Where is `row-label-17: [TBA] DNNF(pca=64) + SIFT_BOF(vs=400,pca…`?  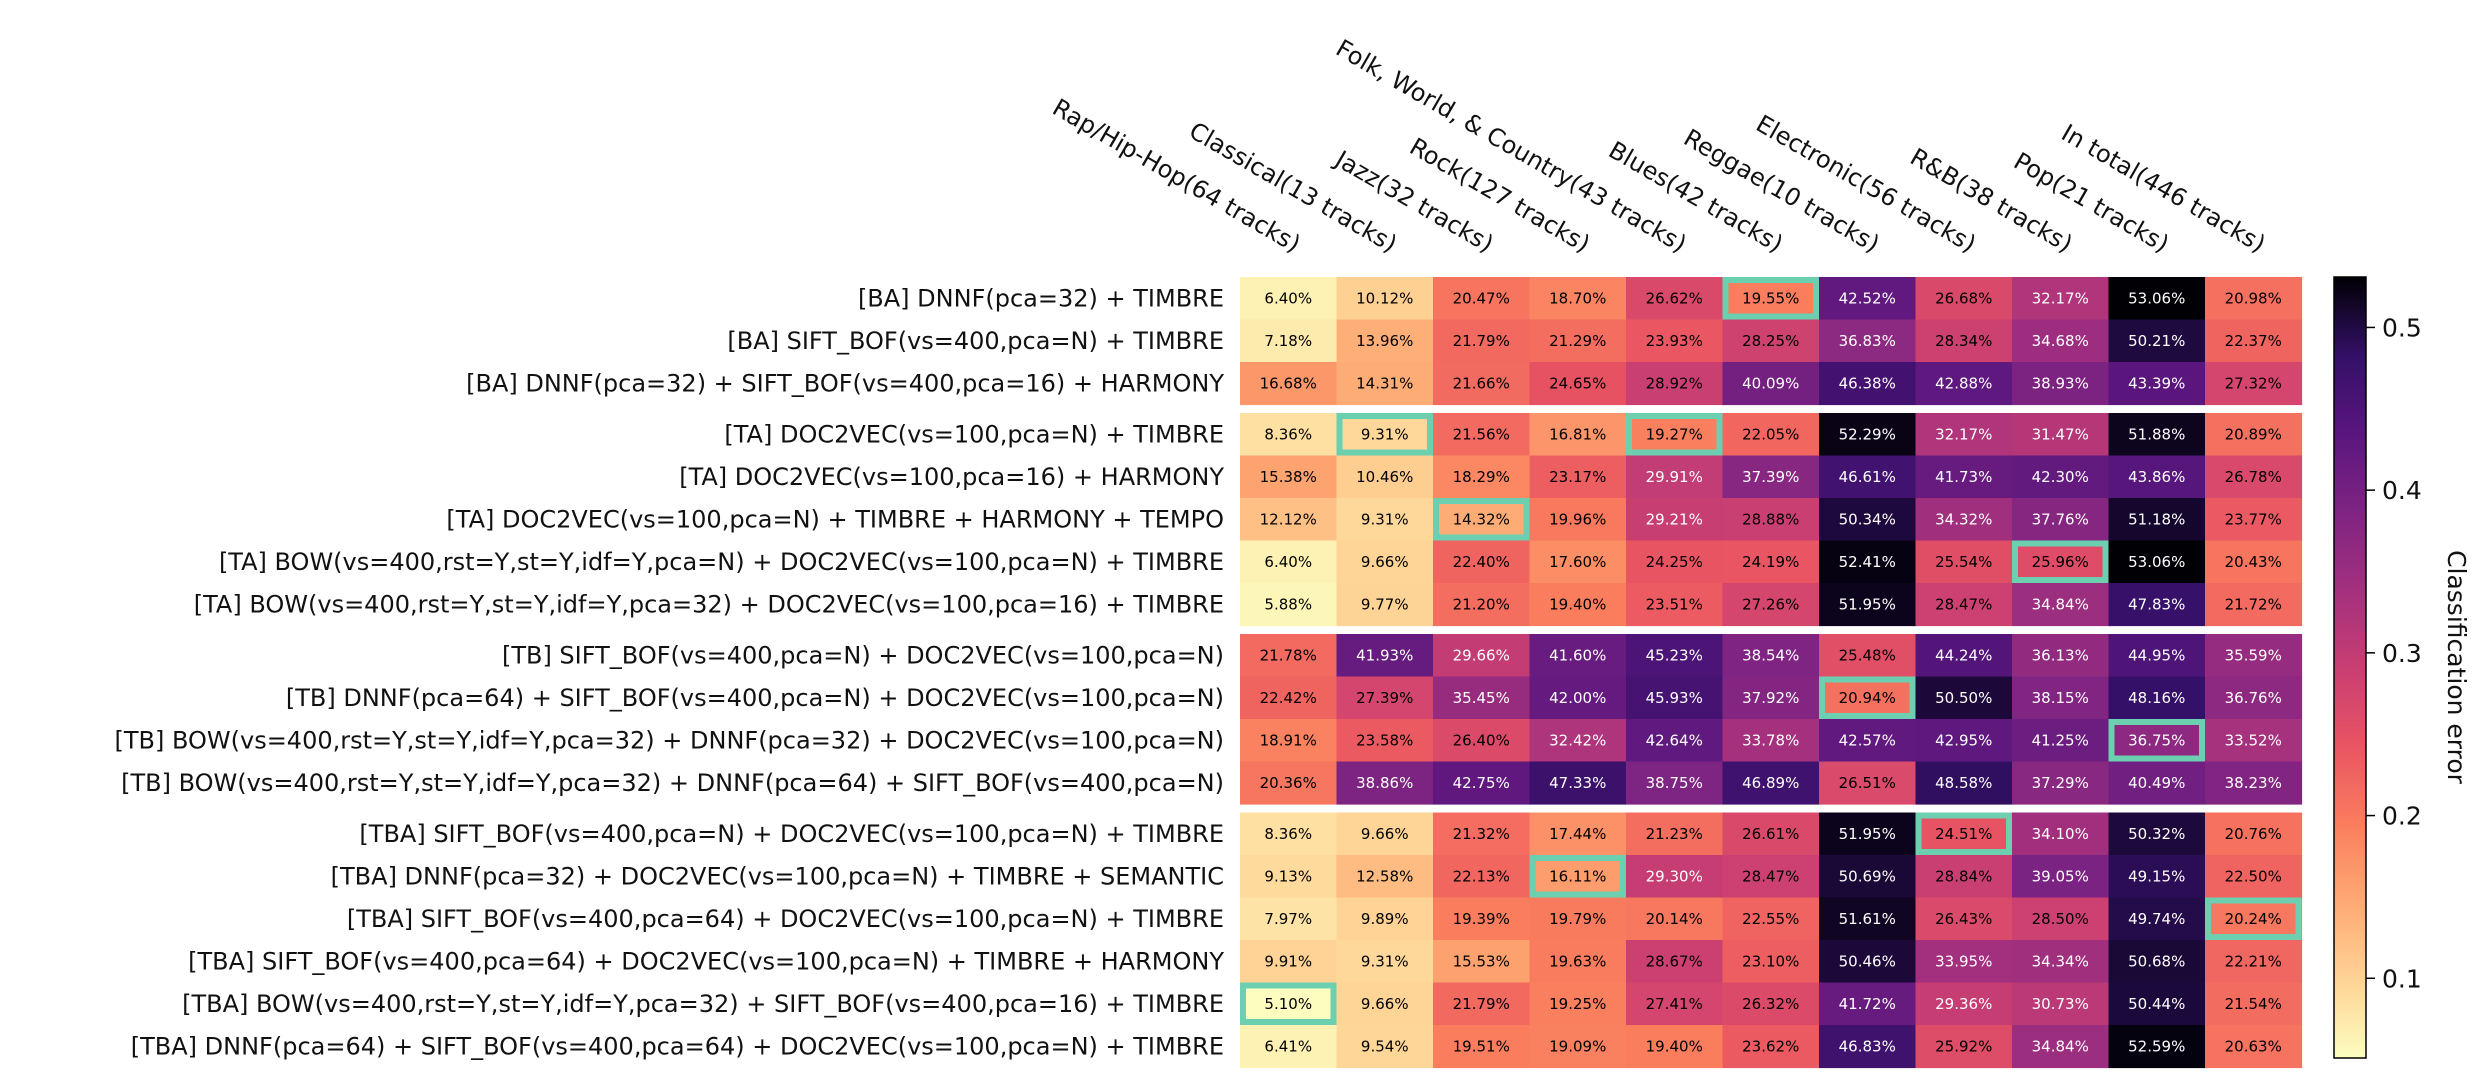 row-label-17: [TBA] DNNF(pca=64) + SIFT_BOF(vs=400,pca… is located at coordinates (677, 1046).